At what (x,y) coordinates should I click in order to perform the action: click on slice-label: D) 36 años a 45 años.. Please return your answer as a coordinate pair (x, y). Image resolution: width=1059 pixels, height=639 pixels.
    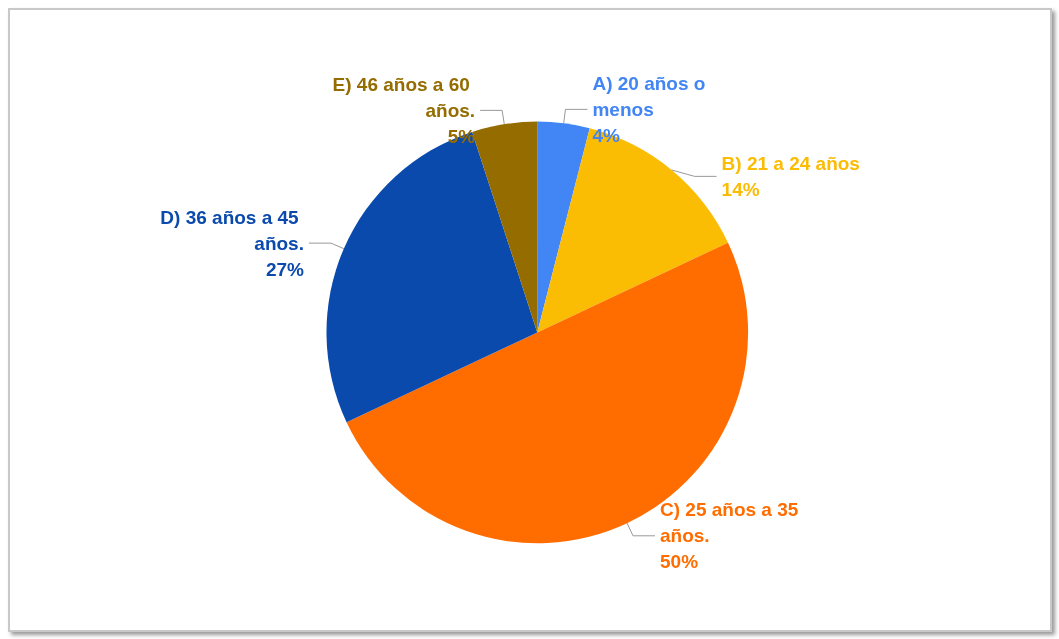
    Looking at the image, I should click on (232, 230).